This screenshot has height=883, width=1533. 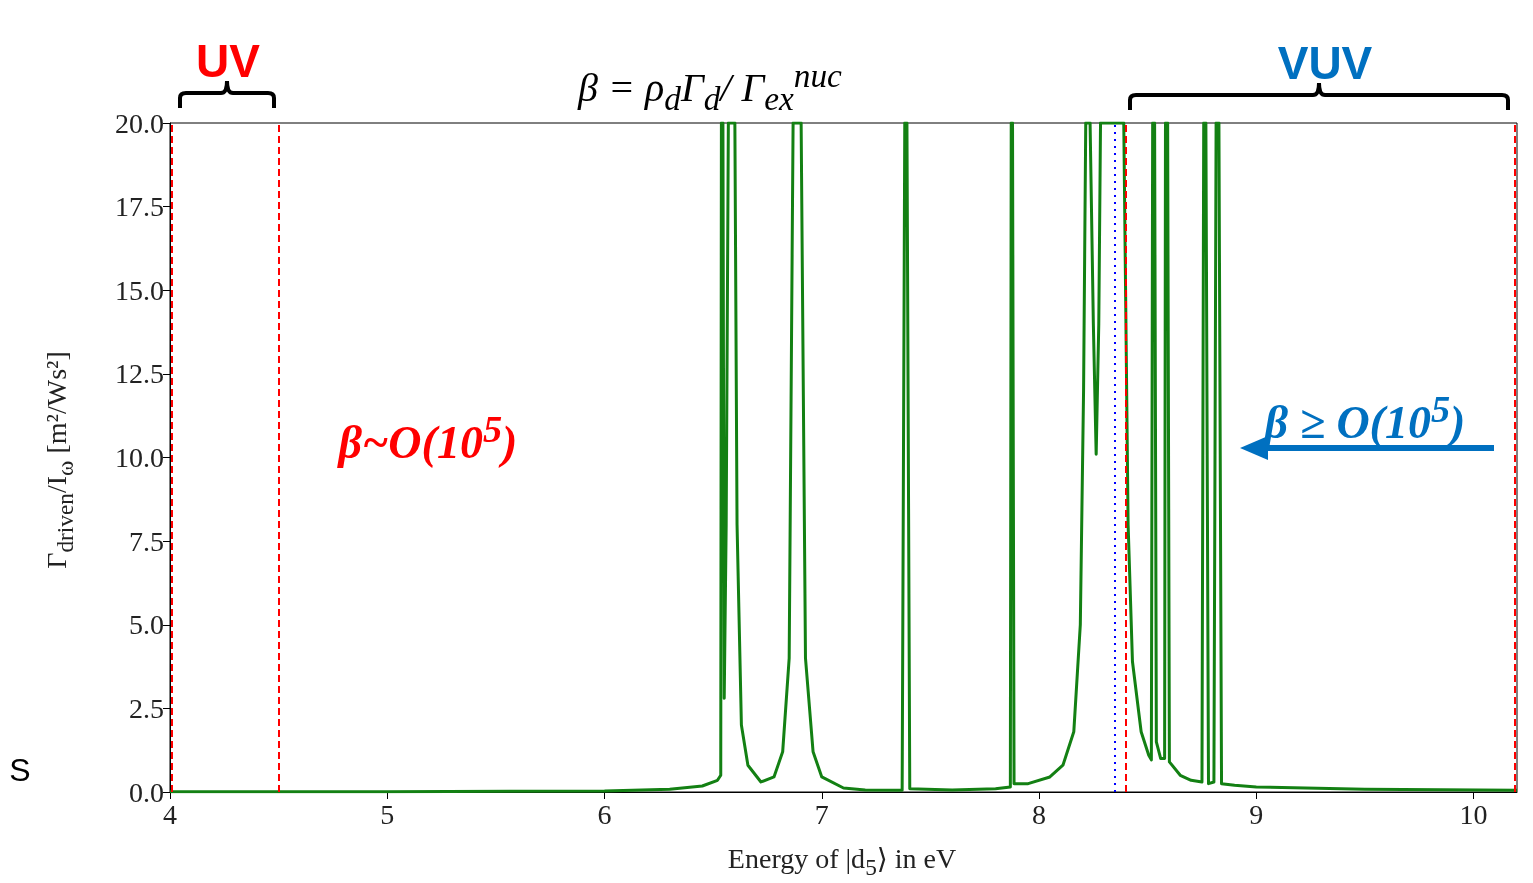 What do you see at coordinates (1039, 814) in the screenshot?
I see `x-tick-label: 8` at bounding box center [1039, 814].